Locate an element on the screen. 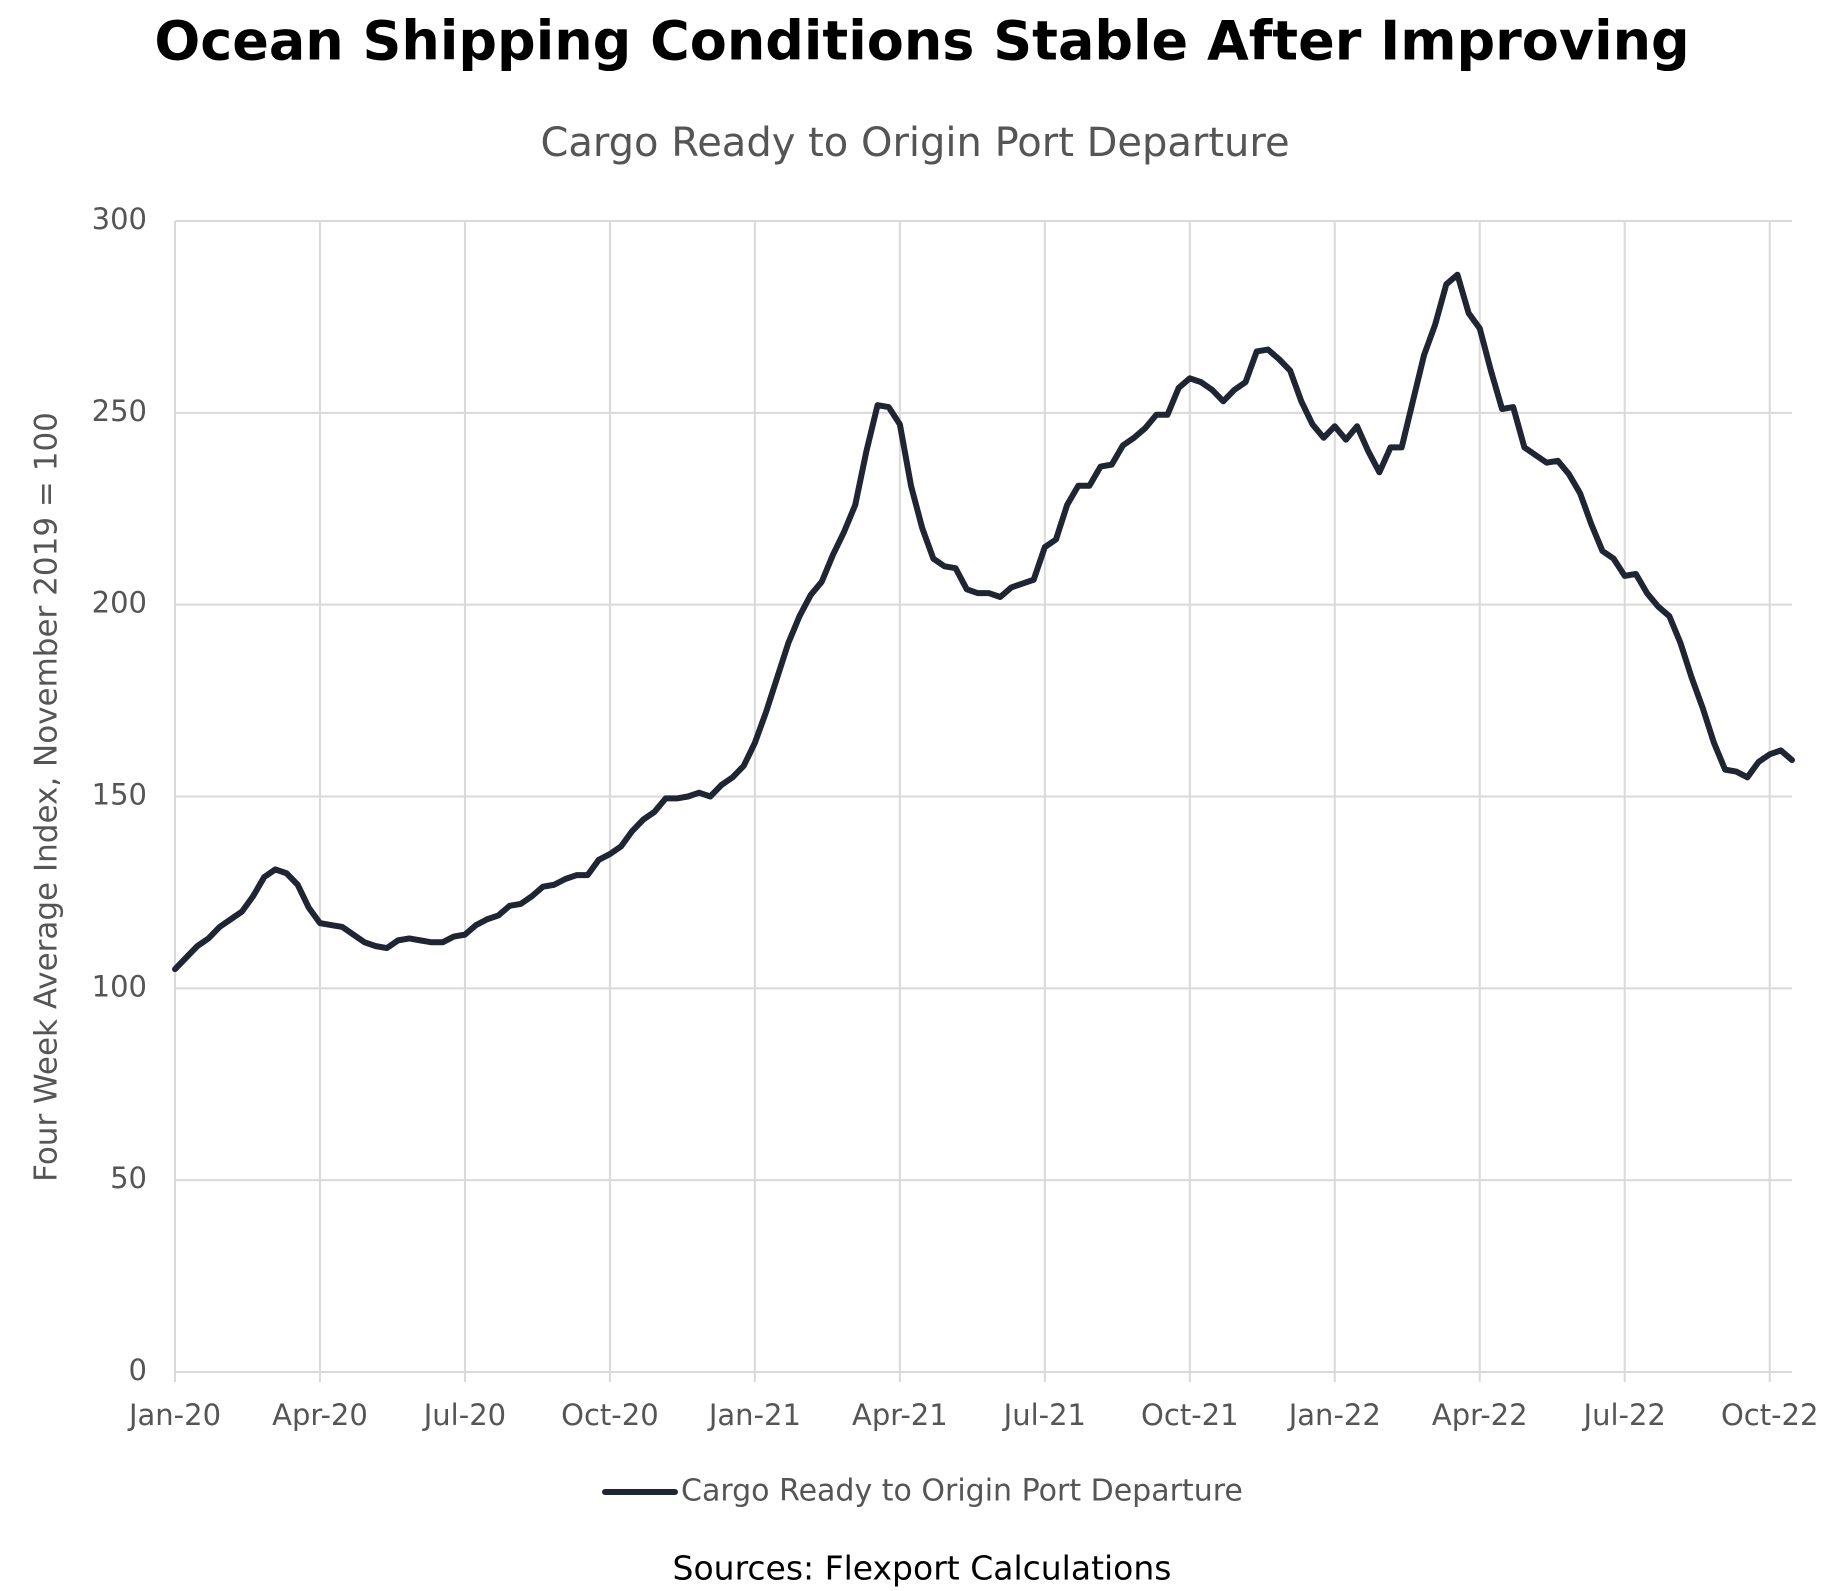  y-tick-label: 50 is located at coordinates (128, 1178).